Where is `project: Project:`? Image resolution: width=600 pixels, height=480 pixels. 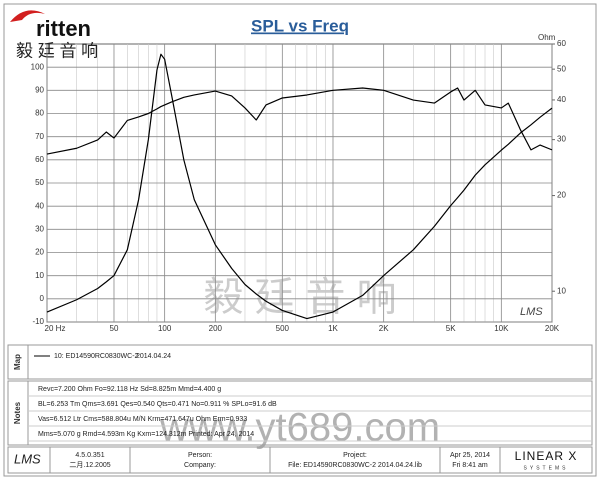
project: Project: is located at coordinates (355, 455).